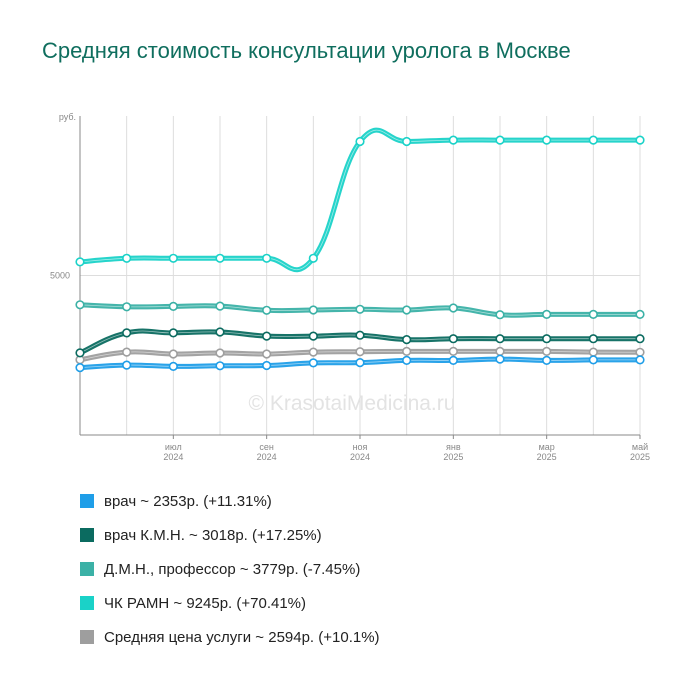 This screenshot has width=700, height=680. I want to click on legend-label: ЧК РАМН ~ 9245р. (+70.41%), so click(205, 603).